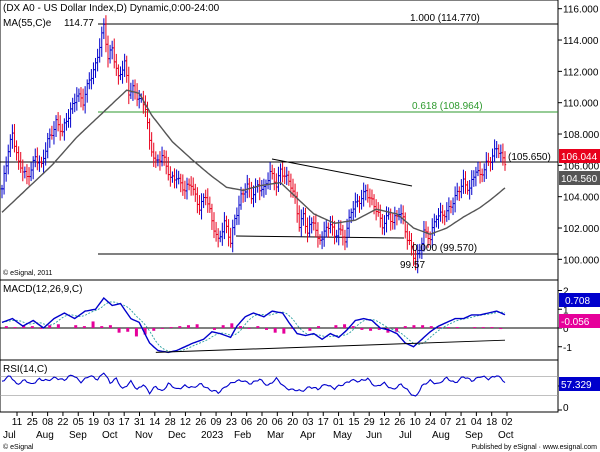 The height and width of the screenshot is (452, 600). What do you see at coordinates (575, 322) in the screenshot?
I see `svg-text: -0.056` at bounding box center [575, 322].